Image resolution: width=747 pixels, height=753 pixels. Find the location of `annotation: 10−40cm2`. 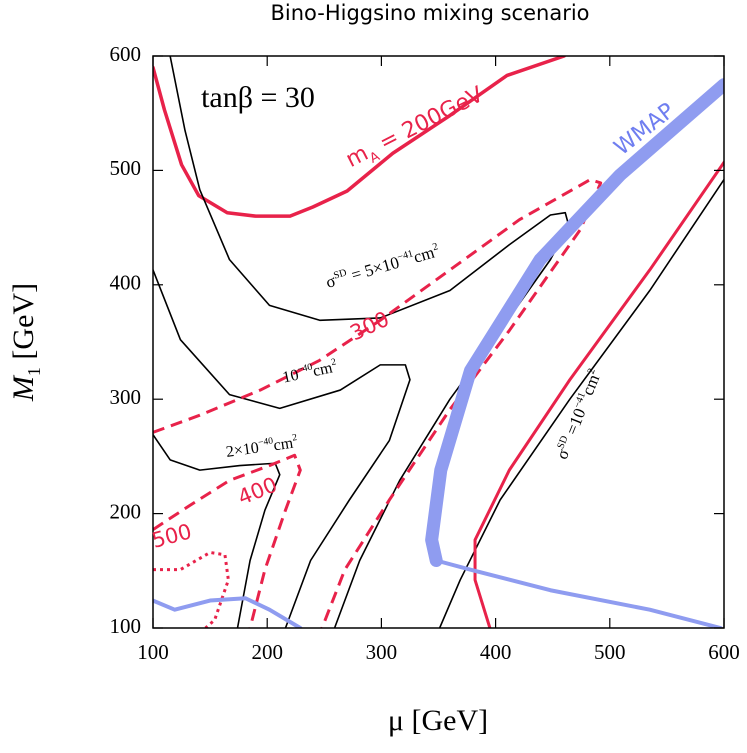

annotation: 10−40cm2 is located at coordinates (310, 371).